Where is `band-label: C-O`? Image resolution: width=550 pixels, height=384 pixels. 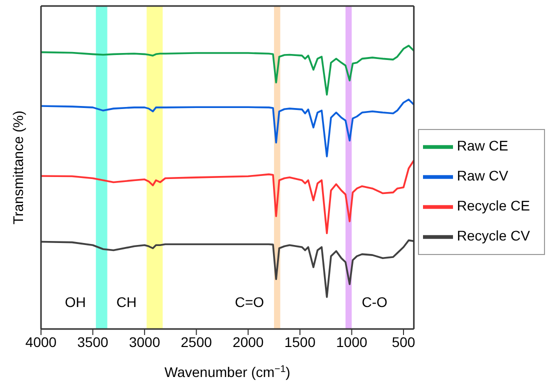
band-label: C-O is located at coordinates (375, 302).